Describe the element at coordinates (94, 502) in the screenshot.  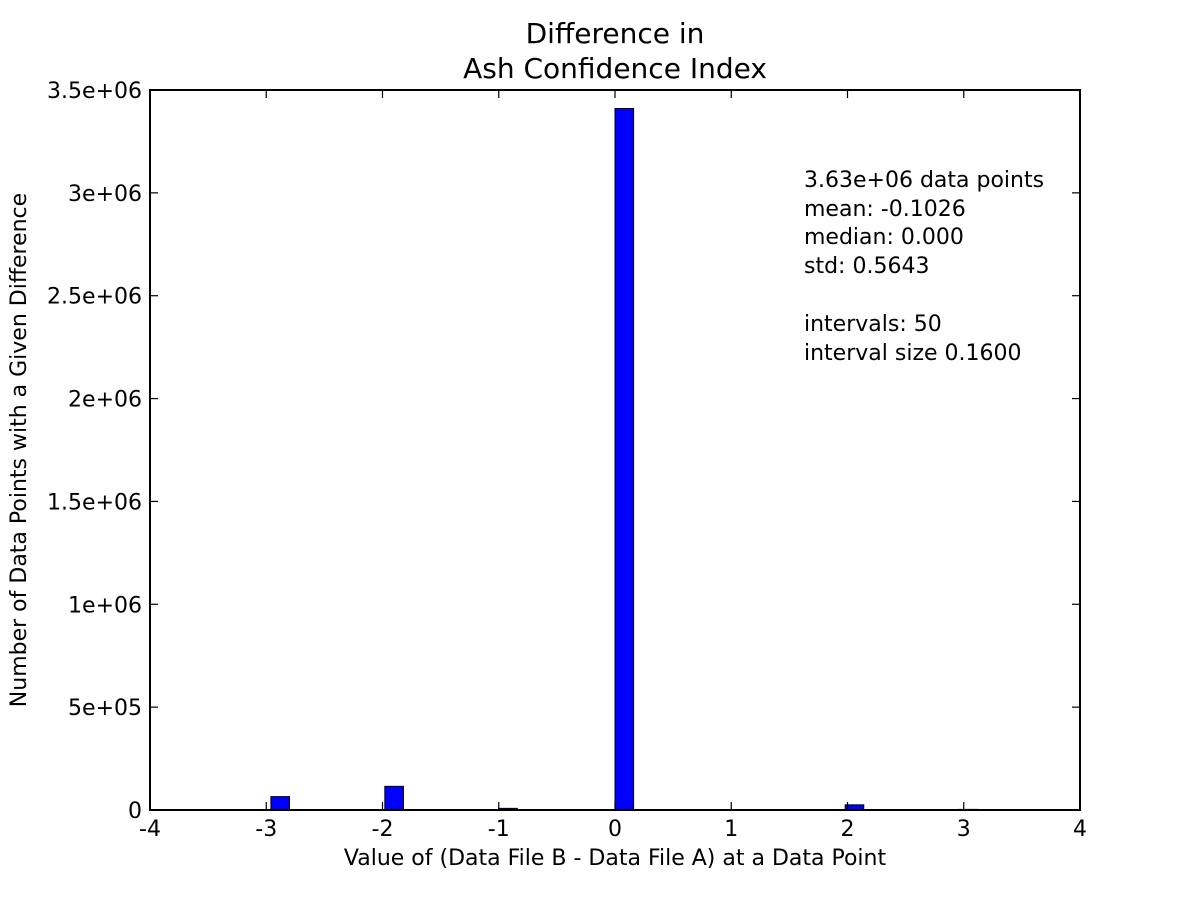
I see `y-tick-label: 1.5e+06` at that location.